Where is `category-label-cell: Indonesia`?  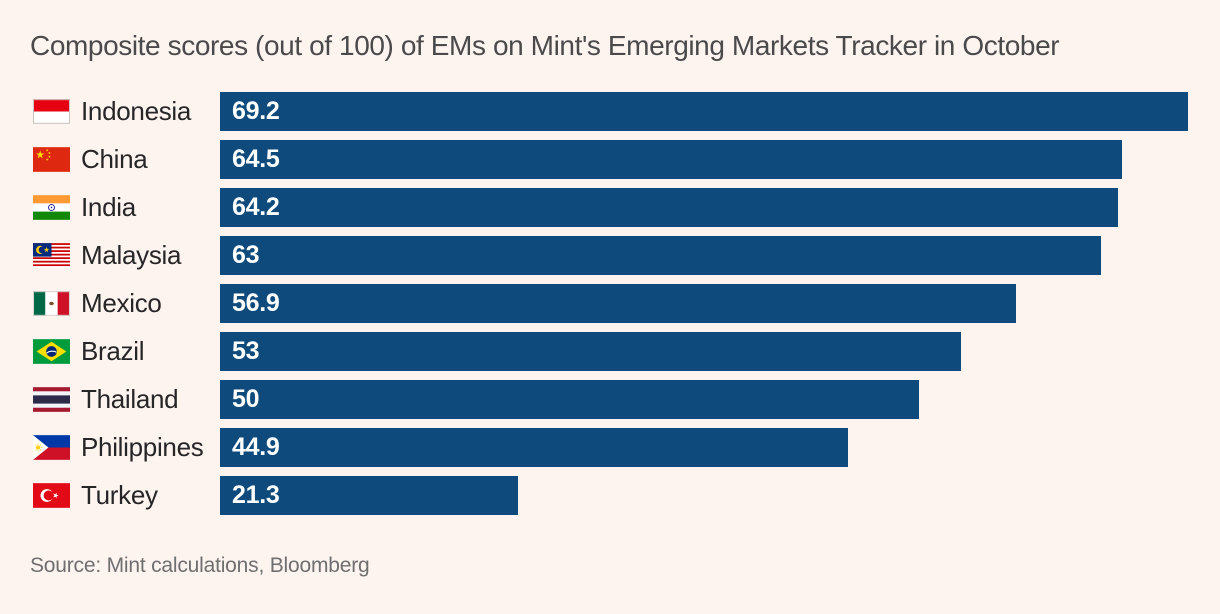
category-label-cell: Indonesia is located at coordinates (126, 111).